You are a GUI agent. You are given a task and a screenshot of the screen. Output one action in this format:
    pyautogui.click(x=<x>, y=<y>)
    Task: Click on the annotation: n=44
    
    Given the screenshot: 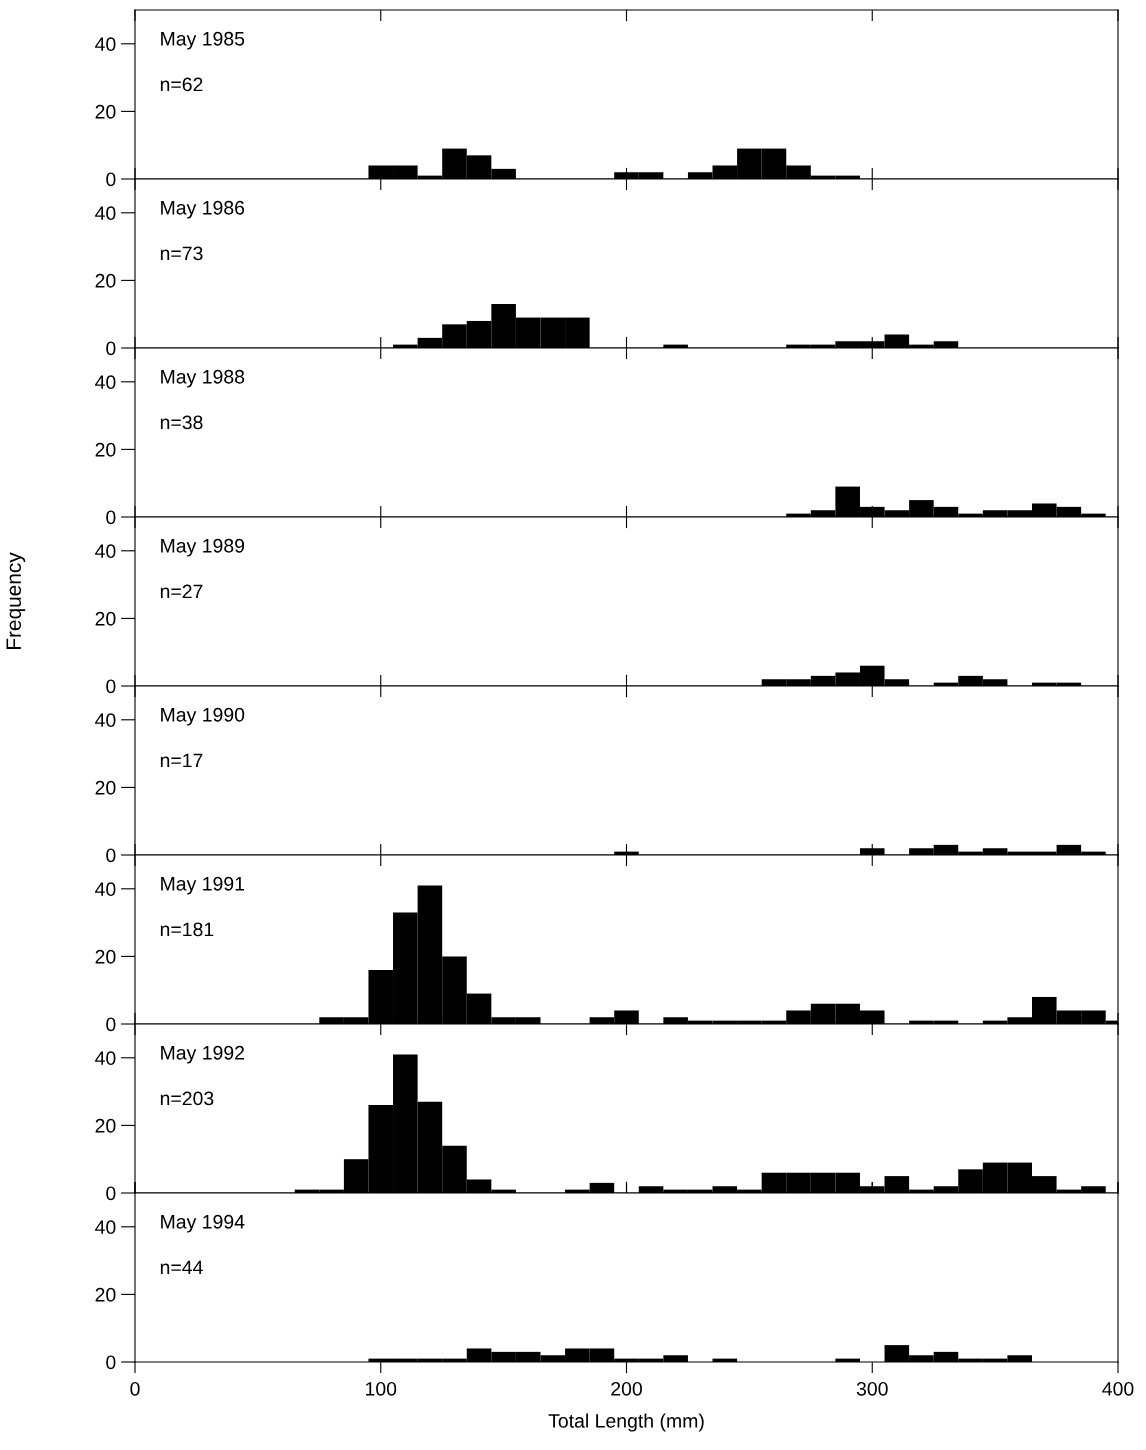 What is the action you would take?
    pyautogui.click(x=181, y=1267)
    